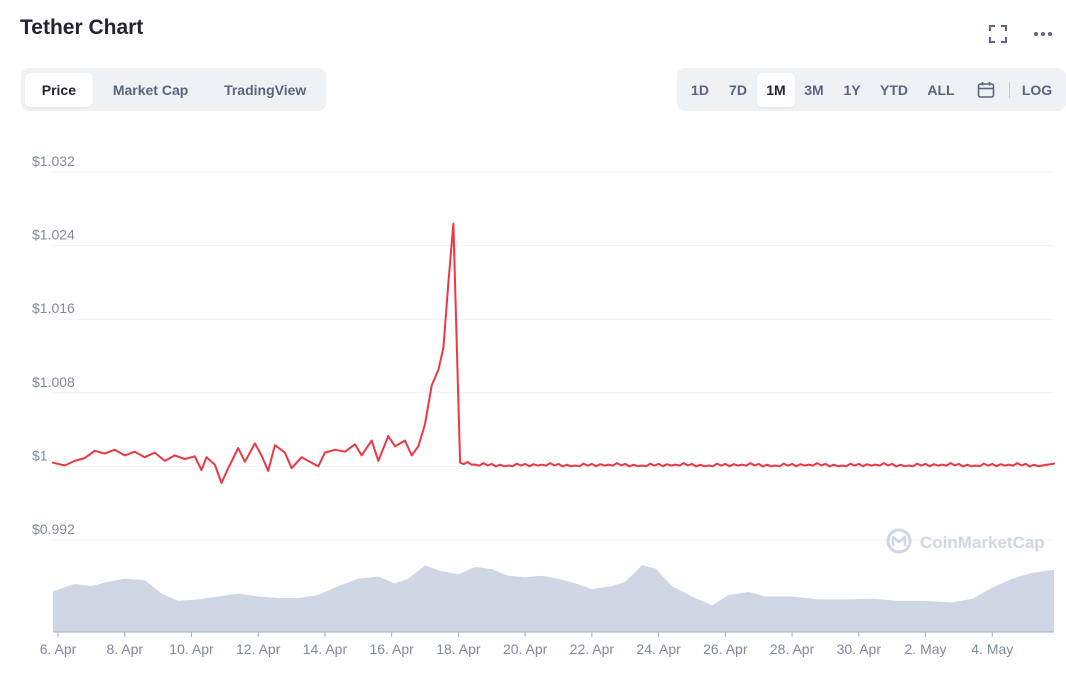 The width and height of the screenshot is (1066, 674). What do you see at coordinates (82, 27) in the screenshot?
I see `chart-title: Tether Chart` at bounding box center [82, 27].